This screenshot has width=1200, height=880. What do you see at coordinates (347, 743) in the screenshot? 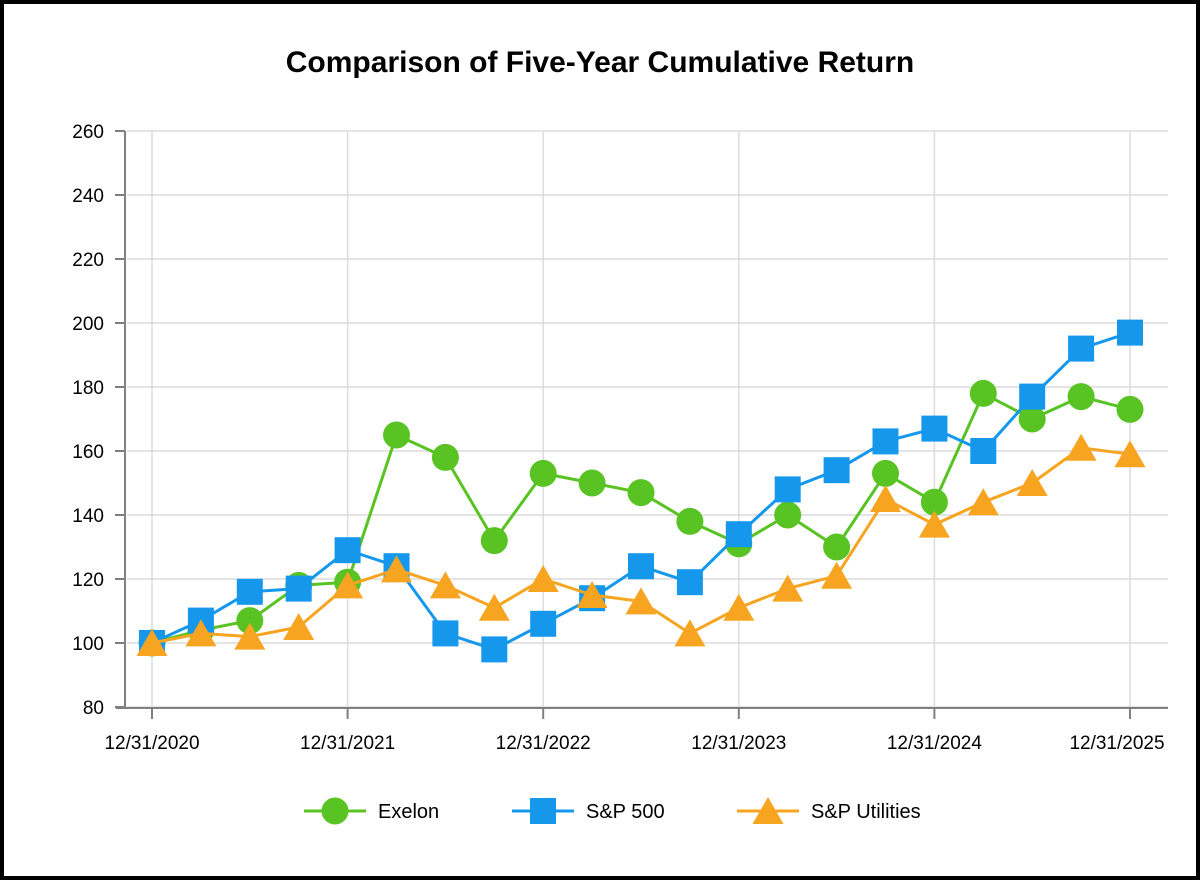
I see `x-tick-label: 12/31/2021` at bounding box center [347, 743].